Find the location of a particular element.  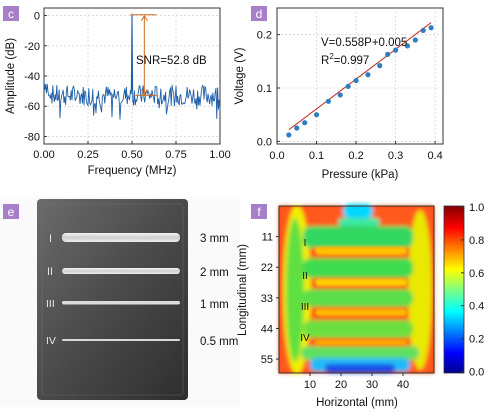

panel-c-snr-annotation is located at coordinates (143, 55).